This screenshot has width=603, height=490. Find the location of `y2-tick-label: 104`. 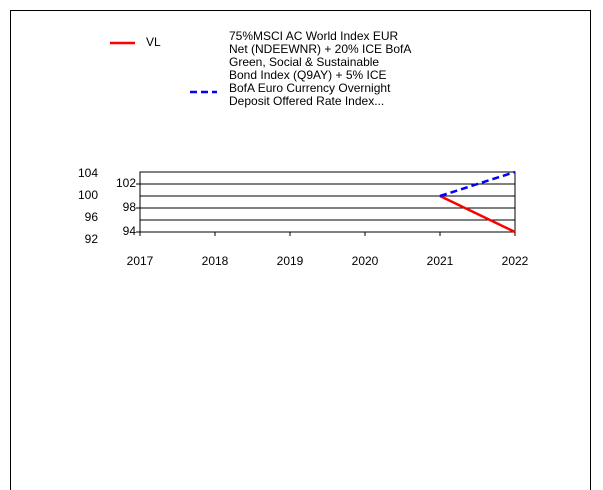

y2-tick-label: 104 is located at coordinates (88, 173).